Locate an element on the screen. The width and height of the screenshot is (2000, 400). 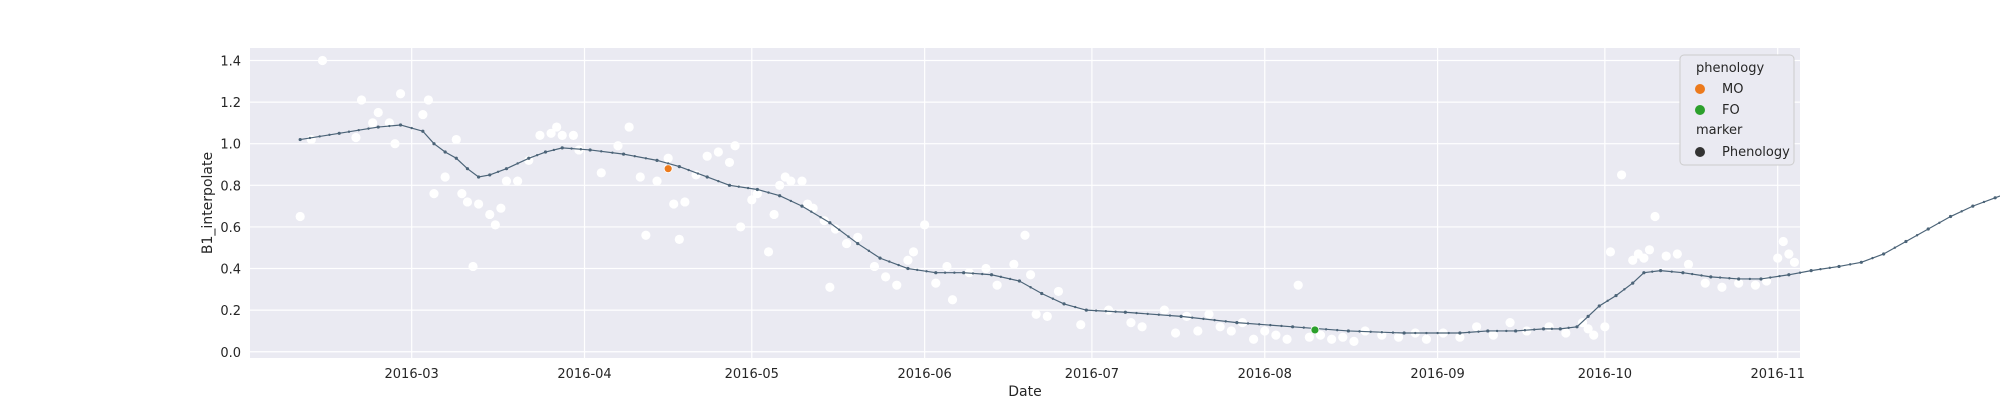
y-axis-label: B1_interpolate is located at coordinates (208, 203).